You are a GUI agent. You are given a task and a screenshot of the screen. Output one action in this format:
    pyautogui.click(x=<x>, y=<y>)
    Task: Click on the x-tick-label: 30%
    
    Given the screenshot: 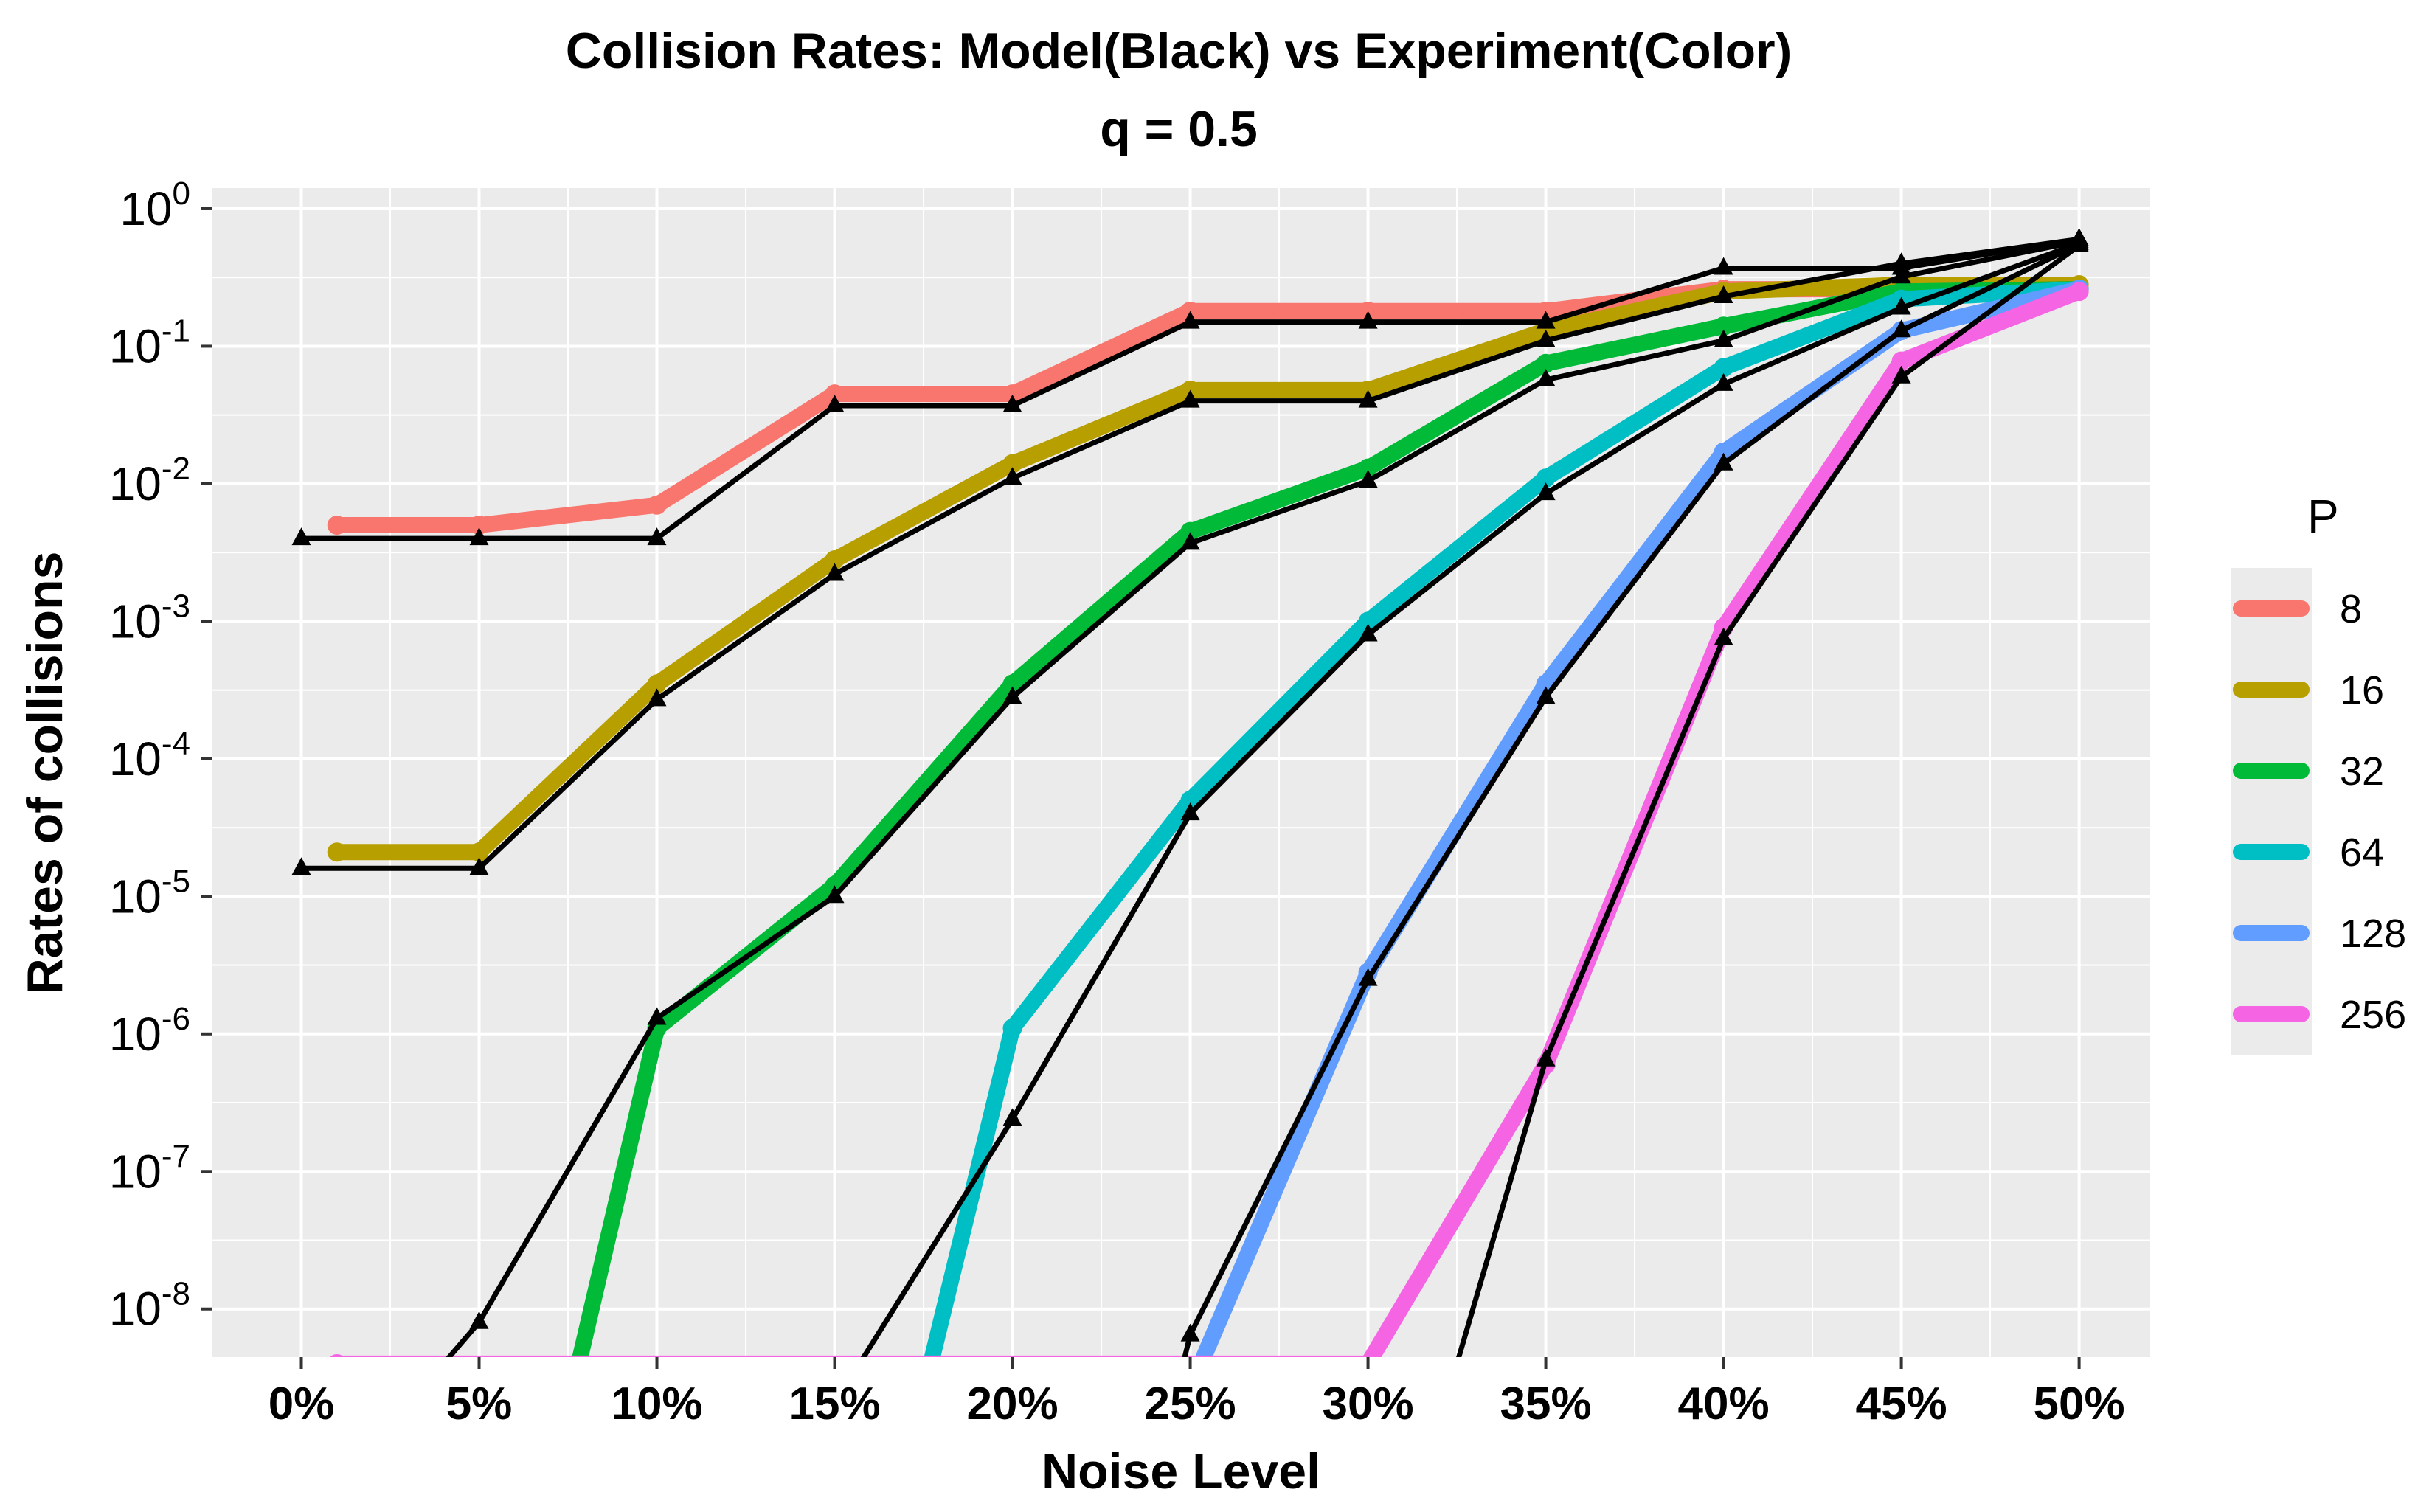 What is the action you would take?
    pyautogui.click(x=1368, y=1404)
    